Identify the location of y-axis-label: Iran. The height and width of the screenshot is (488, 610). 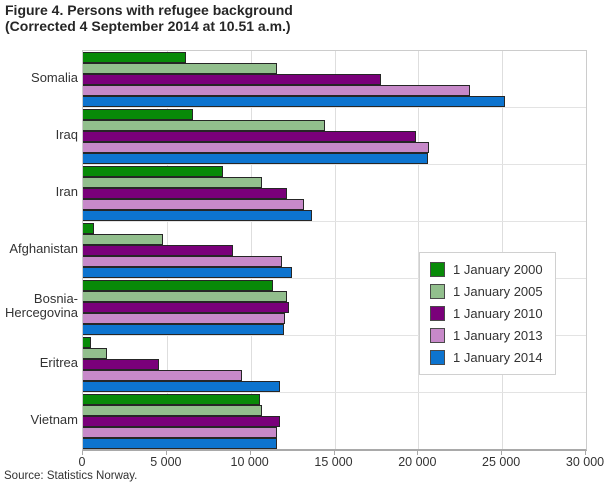
(66, 192).